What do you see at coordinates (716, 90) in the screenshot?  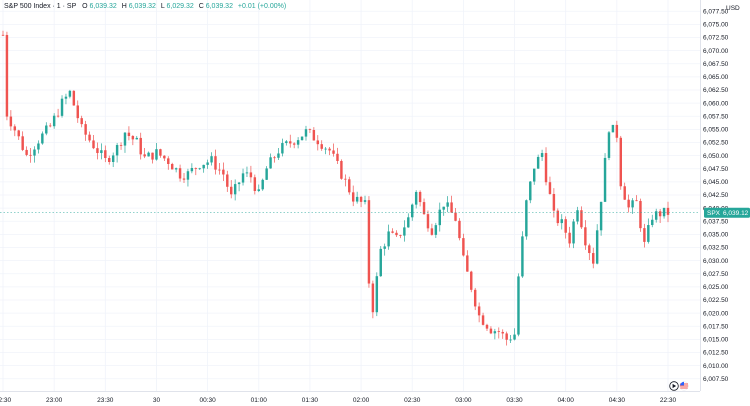 I see `y-tick-label: 6,062.50` at bounding box center [716, 90].